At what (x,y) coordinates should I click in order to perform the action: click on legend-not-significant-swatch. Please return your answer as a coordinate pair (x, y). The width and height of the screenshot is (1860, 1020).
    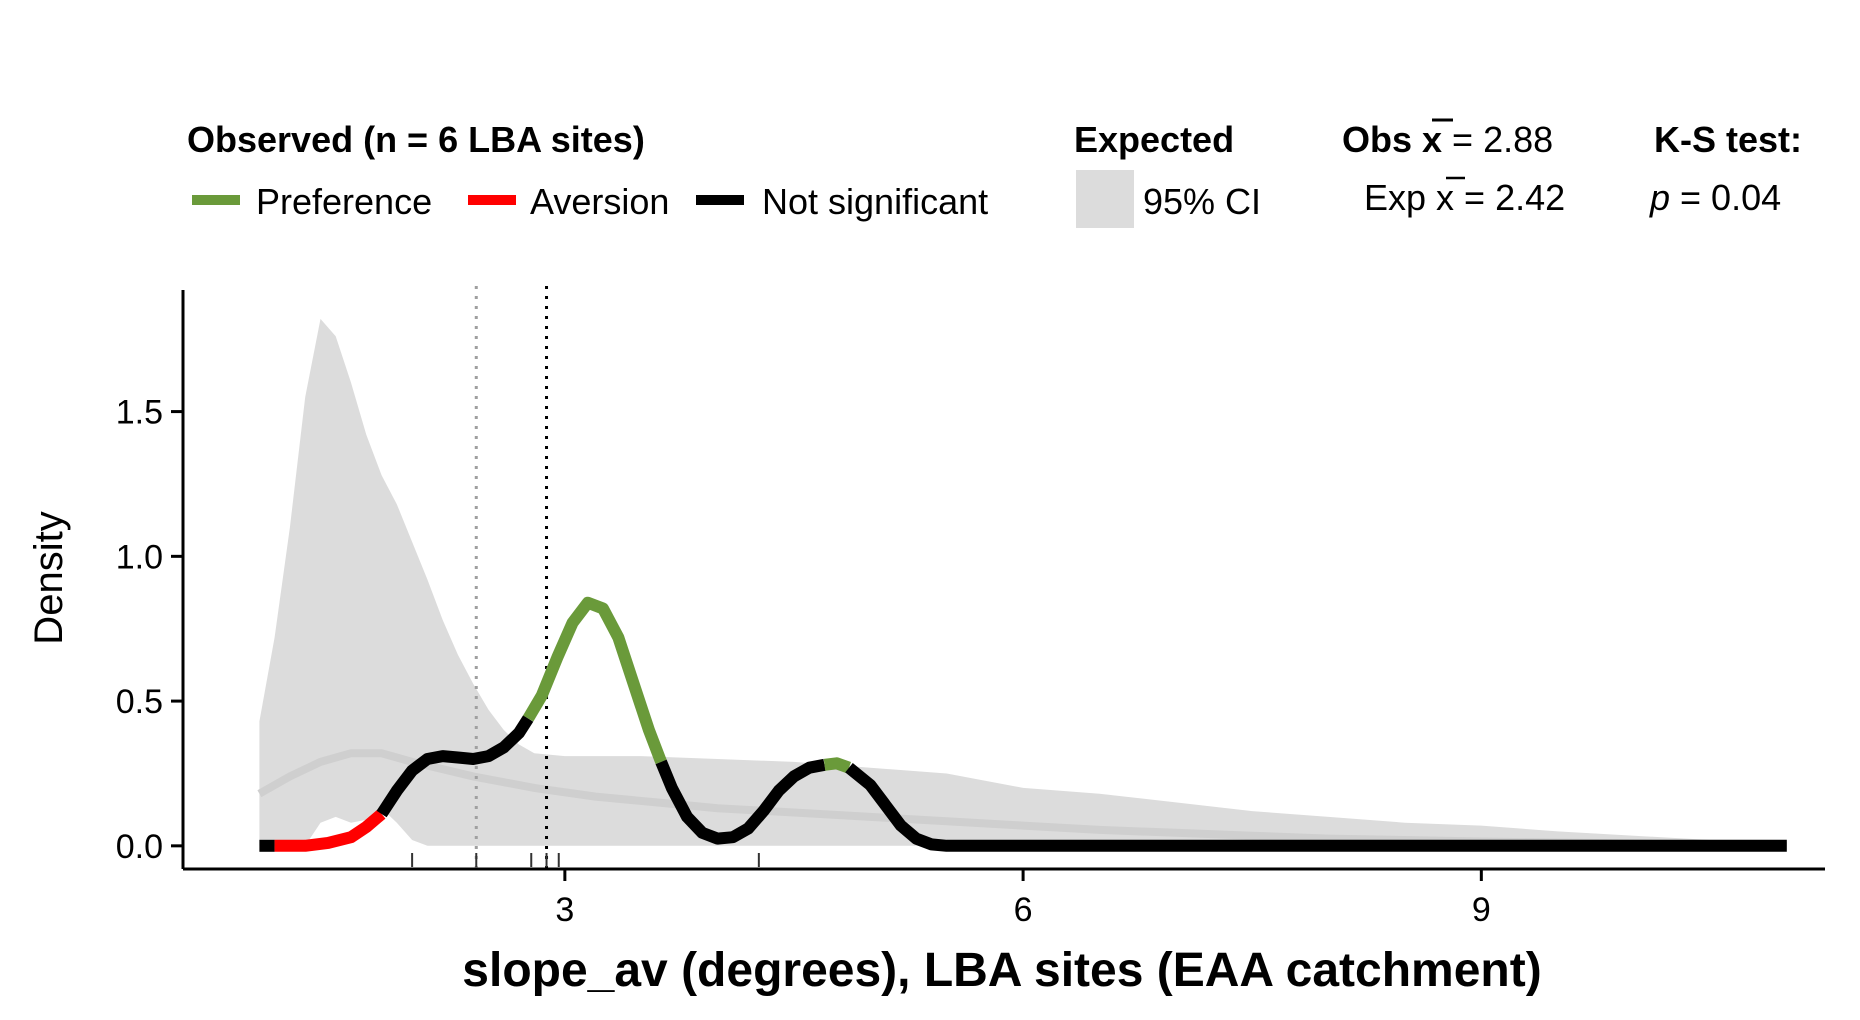
    Looking at the image, I should click on (720, 200).